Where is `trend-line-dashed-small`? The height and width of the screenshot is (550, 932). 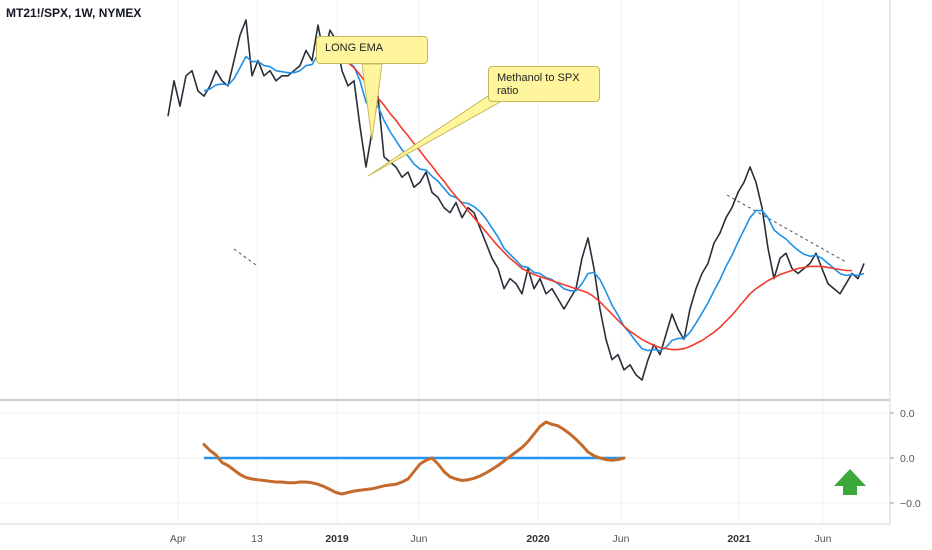
trend-line-dashed-small is located at coordinates (245, 257).